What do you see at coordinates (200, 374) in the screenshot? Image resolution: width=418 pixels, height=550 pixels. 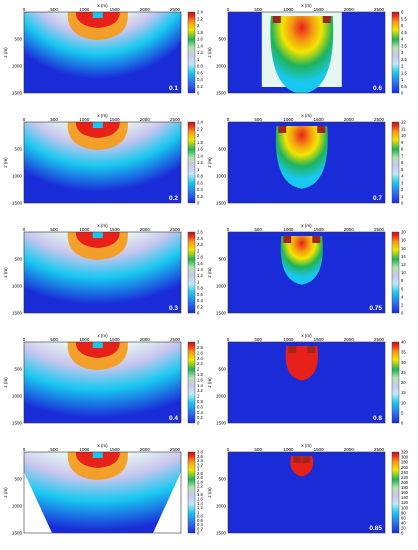 I see `colorbar-tick-label: 1.8` at bounding box center [200, 374].